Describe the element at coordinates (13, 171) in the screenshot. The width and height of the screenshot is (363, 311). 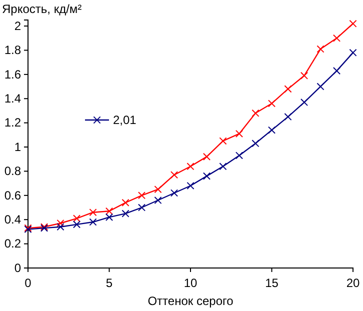
I see `y-tick-label: 0.8` at that location.